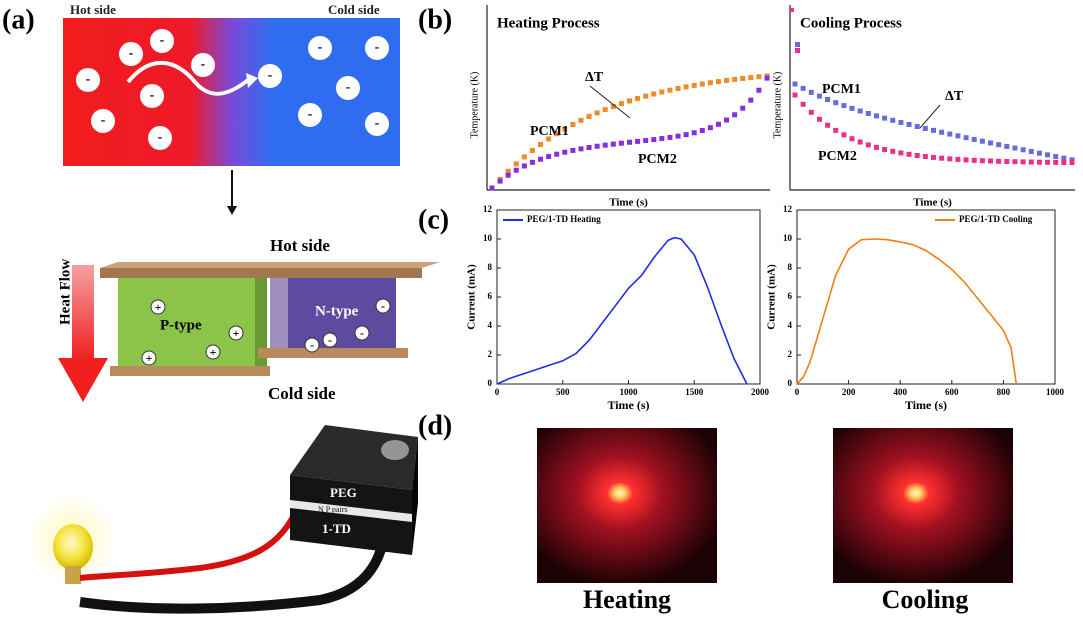  Describe the element at coordinates (760, 392) in the screenshot. I see `x-tick-label: 2000` at that location.